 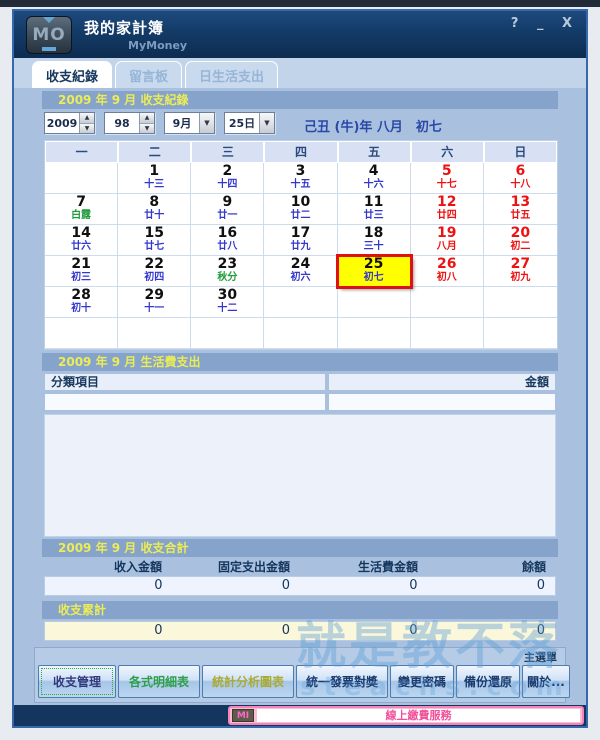 I want to click on calendar-day-cell: 19 八月, so click(x=447, y=240).